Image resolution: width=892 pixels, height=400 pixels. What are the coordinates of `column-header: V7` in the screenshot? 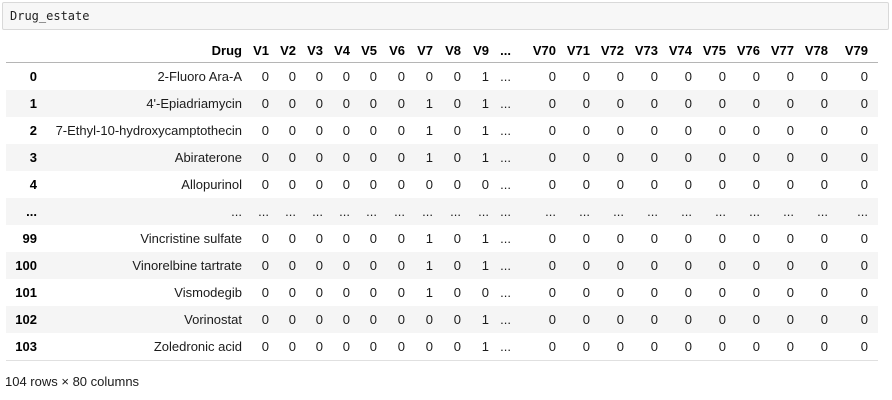 It's located at (426, 51).